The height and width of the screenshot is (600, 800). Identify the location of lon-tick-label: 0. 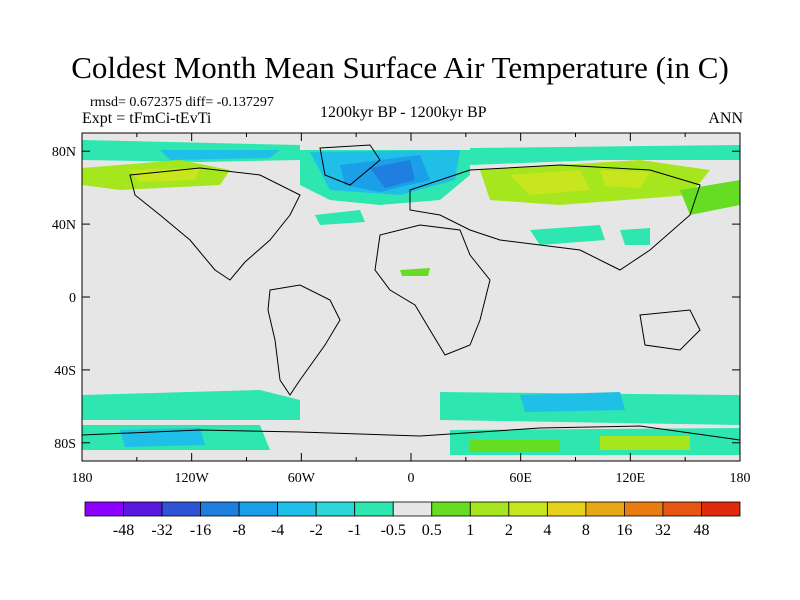
(411, 478).